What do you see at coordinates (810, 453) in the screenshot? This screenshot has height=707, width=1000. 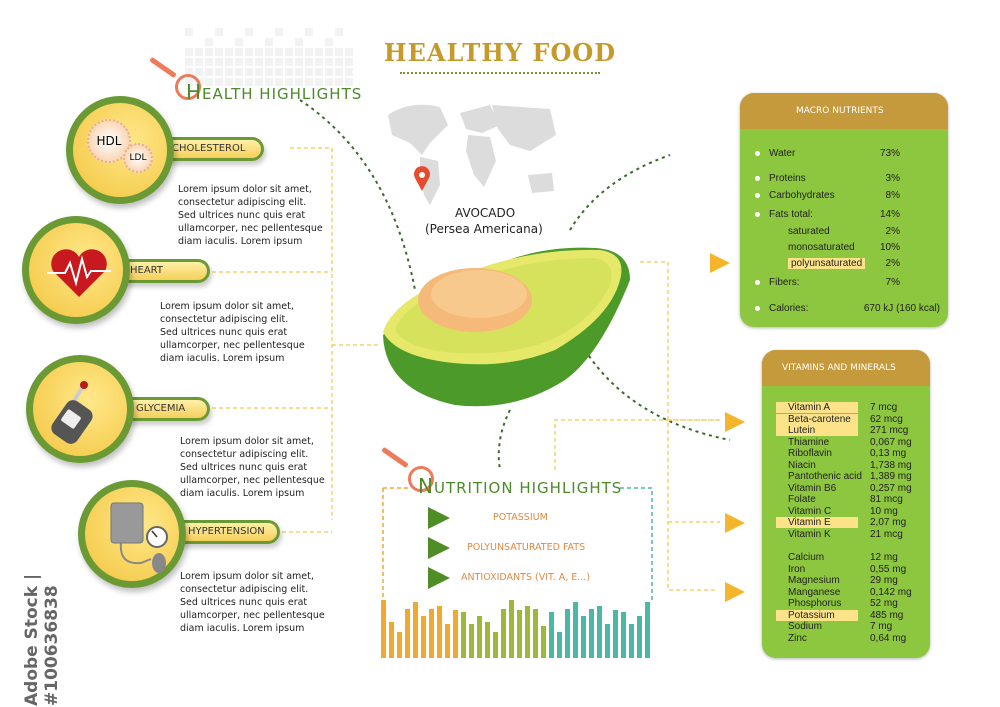 I see `nutrient-name: Riboflavin` at bounding box center [810, 453].